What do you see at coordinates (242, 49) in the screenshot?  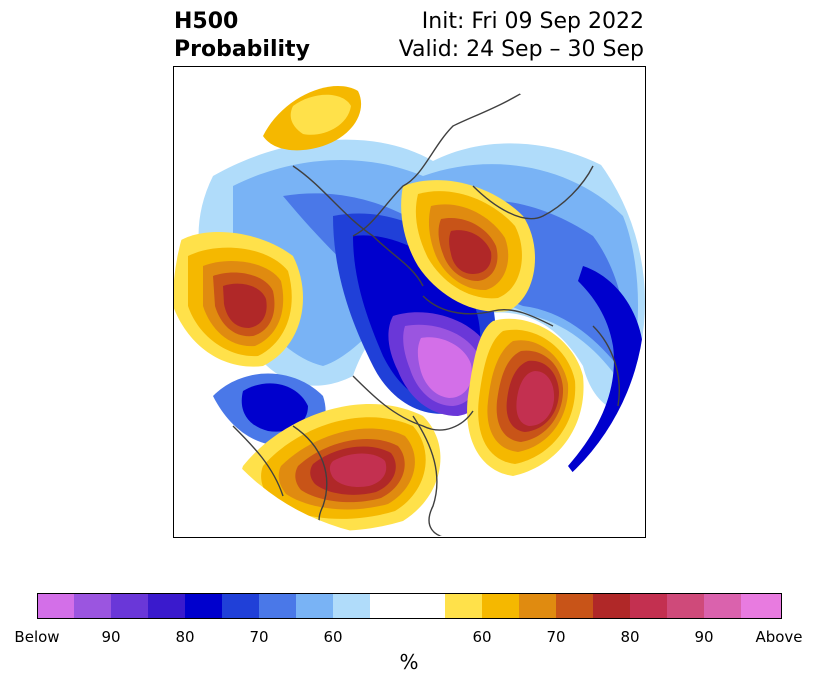 I see `variable-subtitle: Probability` at bounding box center [242, 49].